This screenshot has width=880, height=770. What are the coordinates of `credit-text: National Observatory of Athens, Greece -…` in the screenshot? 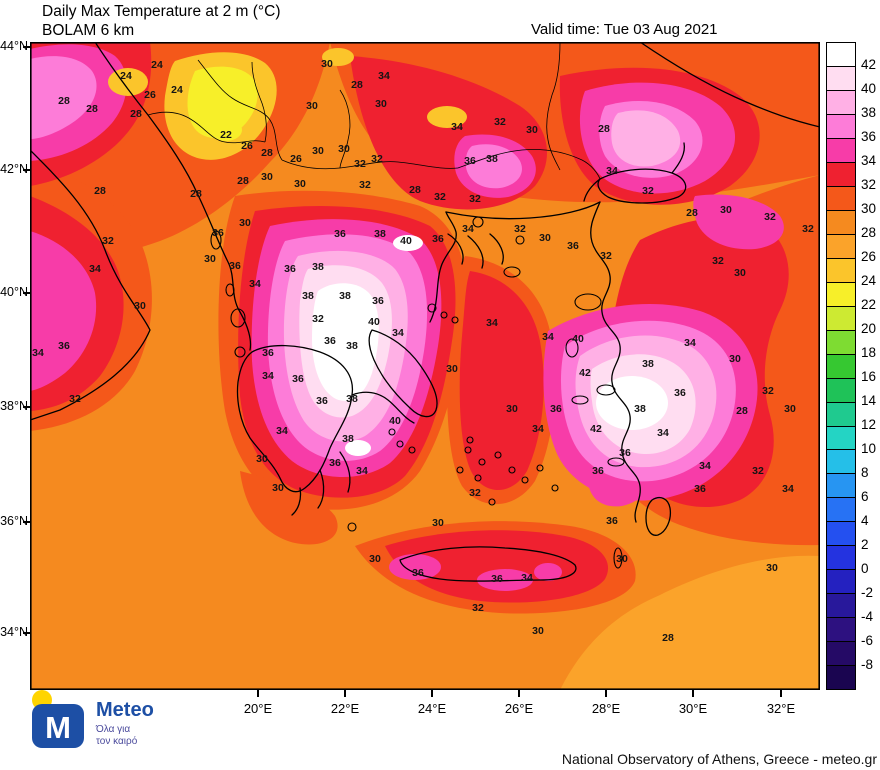 It's located at (719, 759).